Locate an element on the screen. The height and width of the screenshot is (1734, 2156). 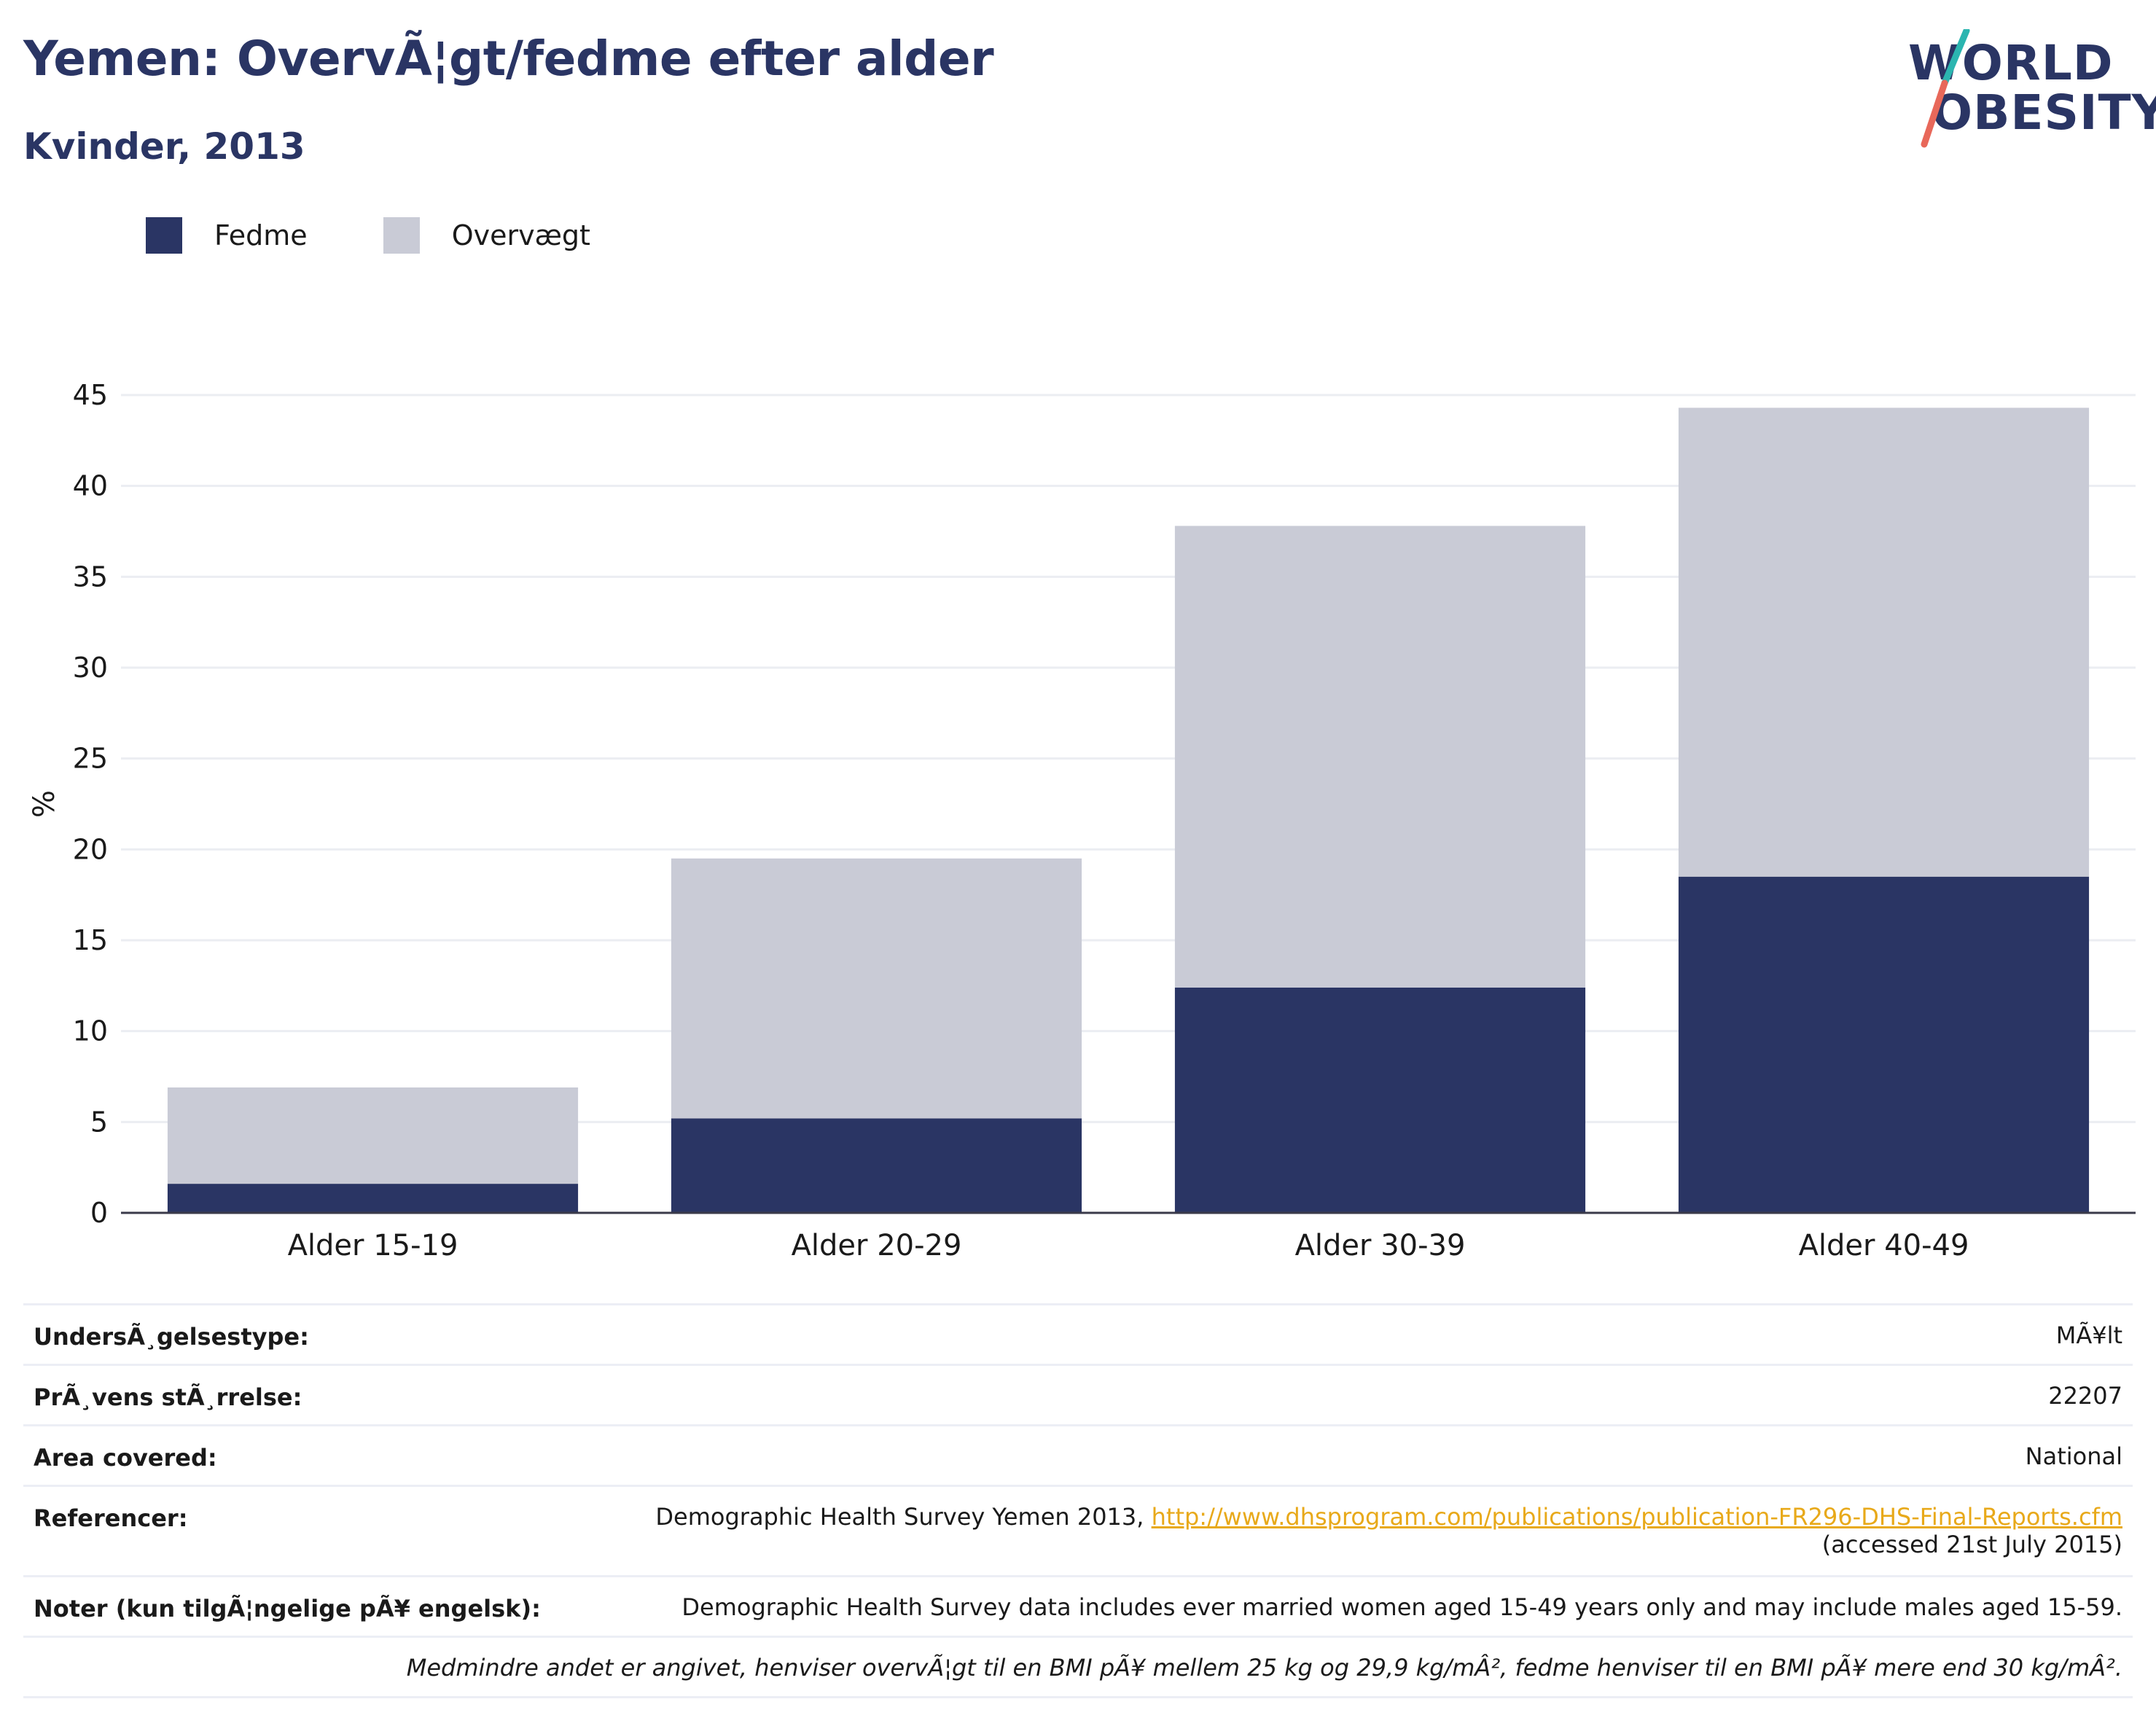
x-category-label: Alder 30-39 is located at coordinates (1380, 1245).